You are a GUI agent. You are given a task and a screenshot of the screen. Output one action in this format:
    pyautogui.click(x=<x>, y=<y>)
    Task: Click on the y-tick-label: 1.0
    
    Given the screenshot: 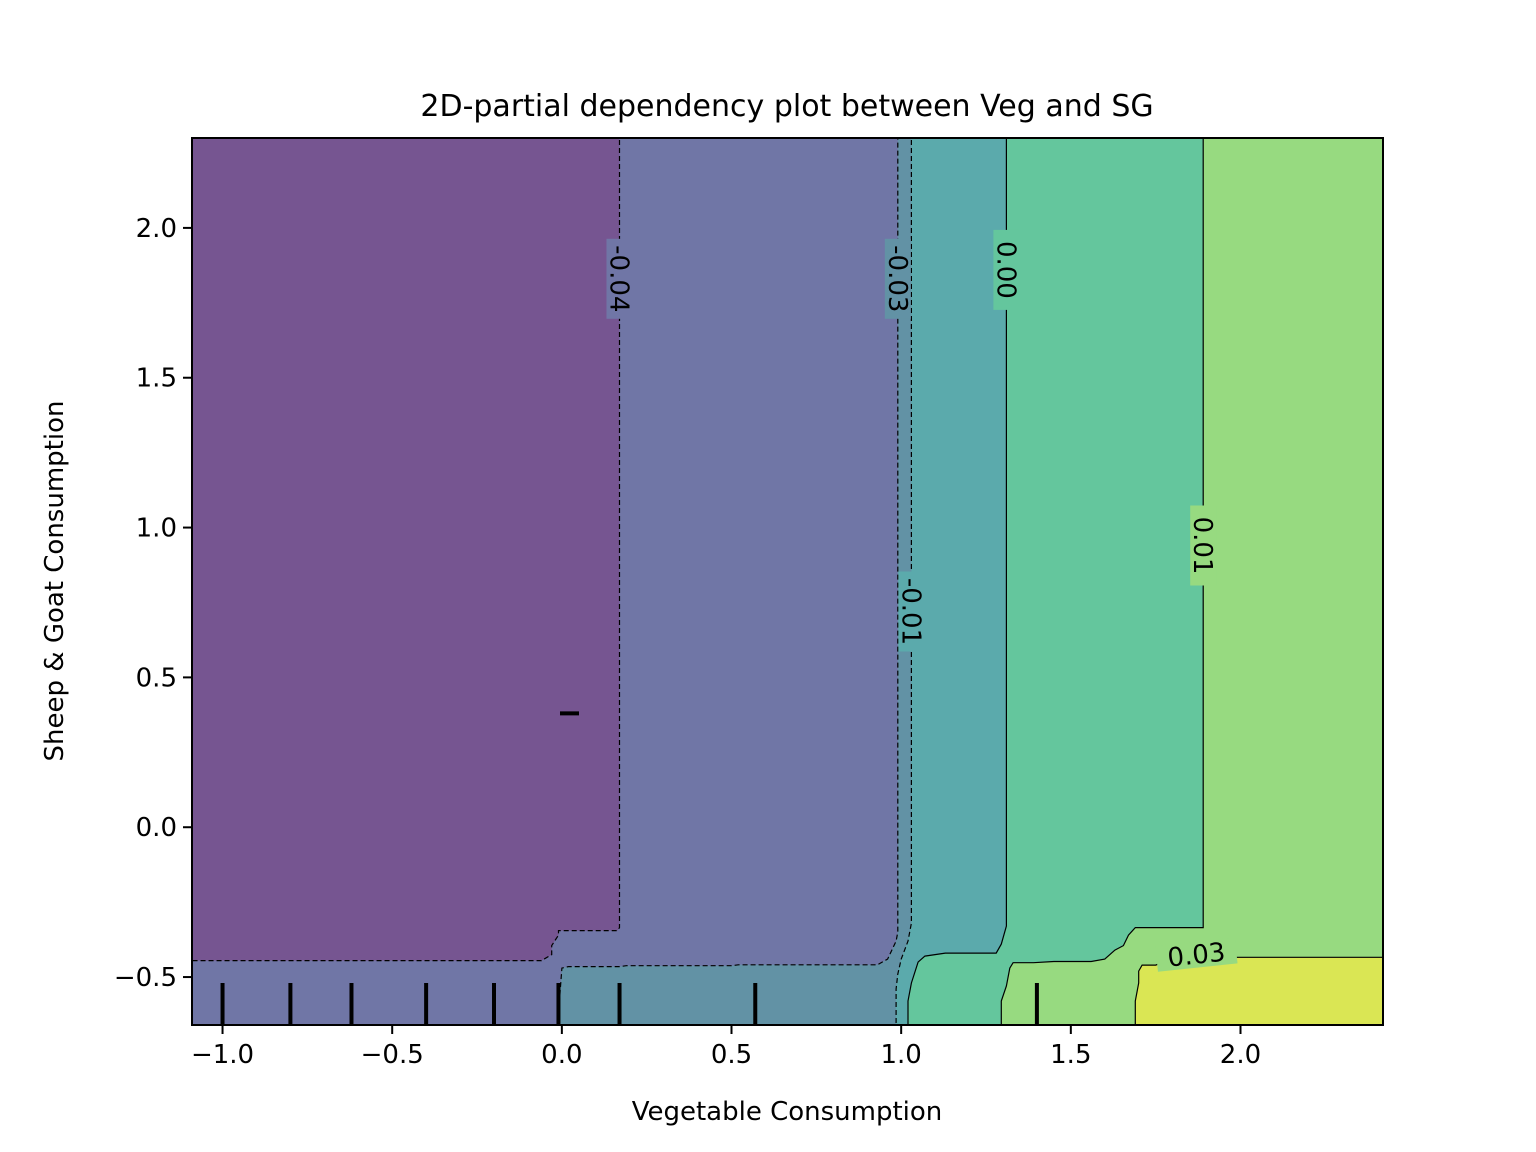 What is the action you would take?
    pyautogui.click(x=156, y=529)
    